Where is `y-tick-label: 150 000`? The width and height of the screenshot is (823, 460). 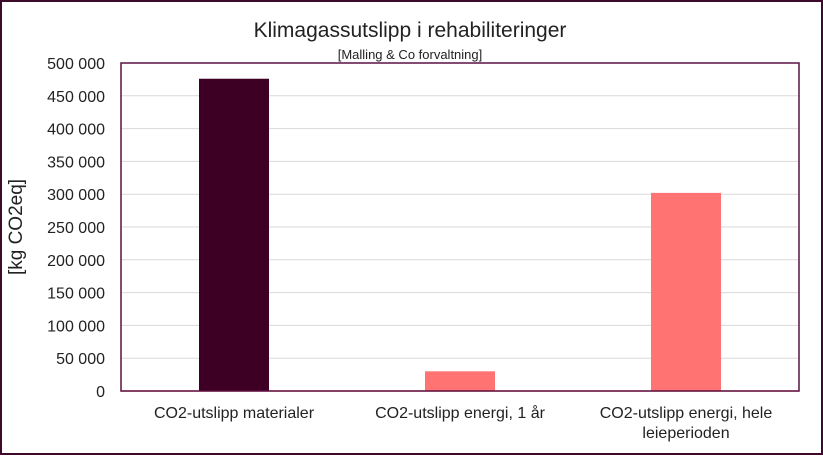 y-tick-label: 150 000 is located at coordinates (76, 294).